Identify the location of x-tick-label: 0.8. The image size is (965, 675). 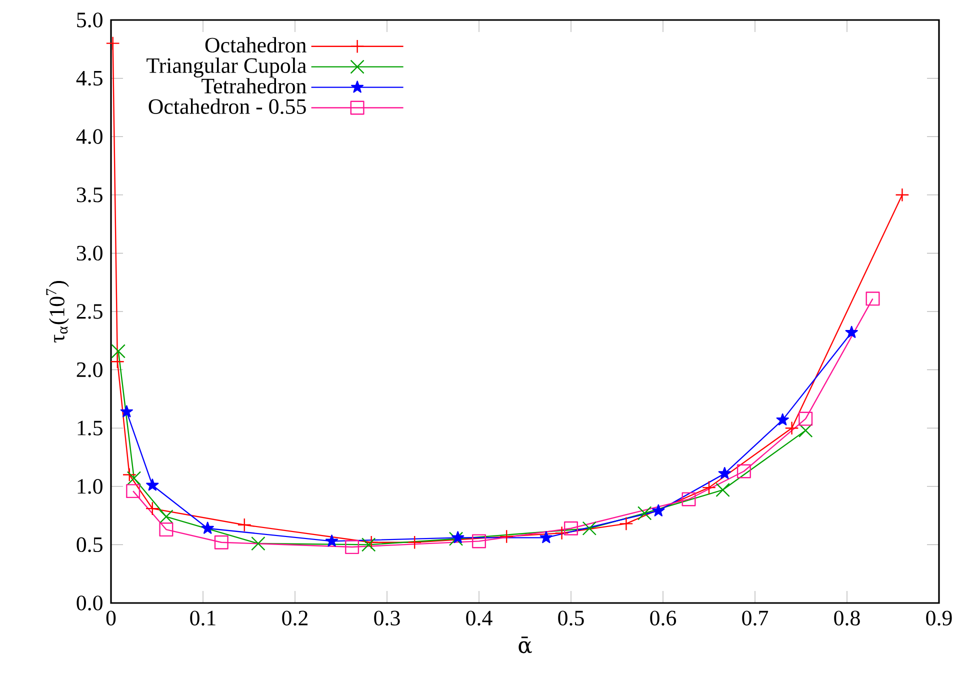
(847, 618).